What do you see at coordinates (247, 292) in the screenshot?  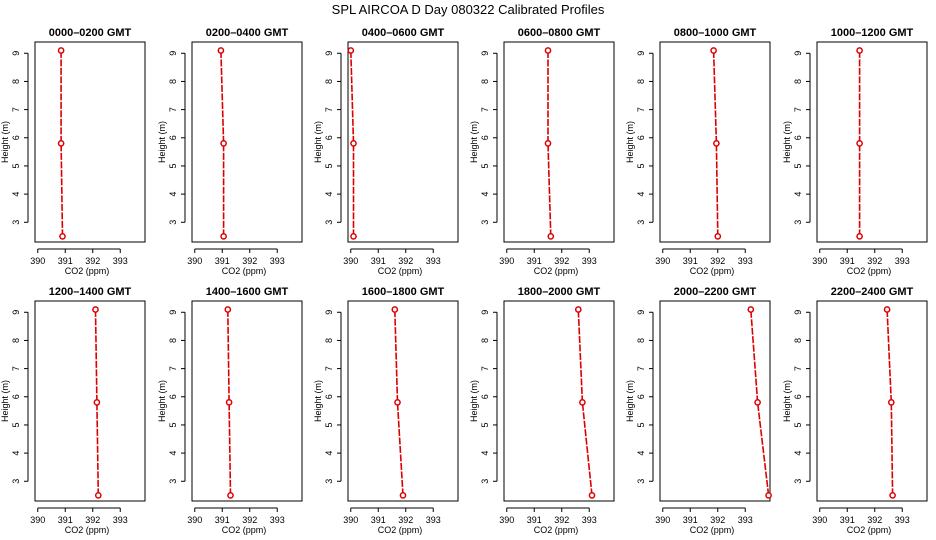 I see `panel-title: 1400–1600 GMT` at bounding box center [247, 292].